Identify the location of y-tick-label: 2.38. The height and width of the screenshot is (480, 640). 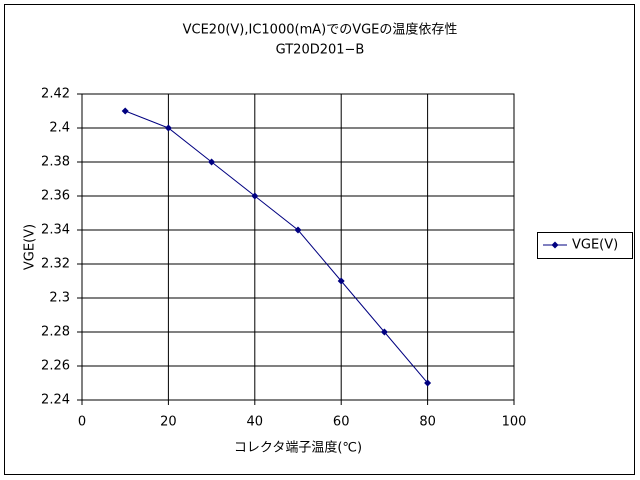
(55, 162).